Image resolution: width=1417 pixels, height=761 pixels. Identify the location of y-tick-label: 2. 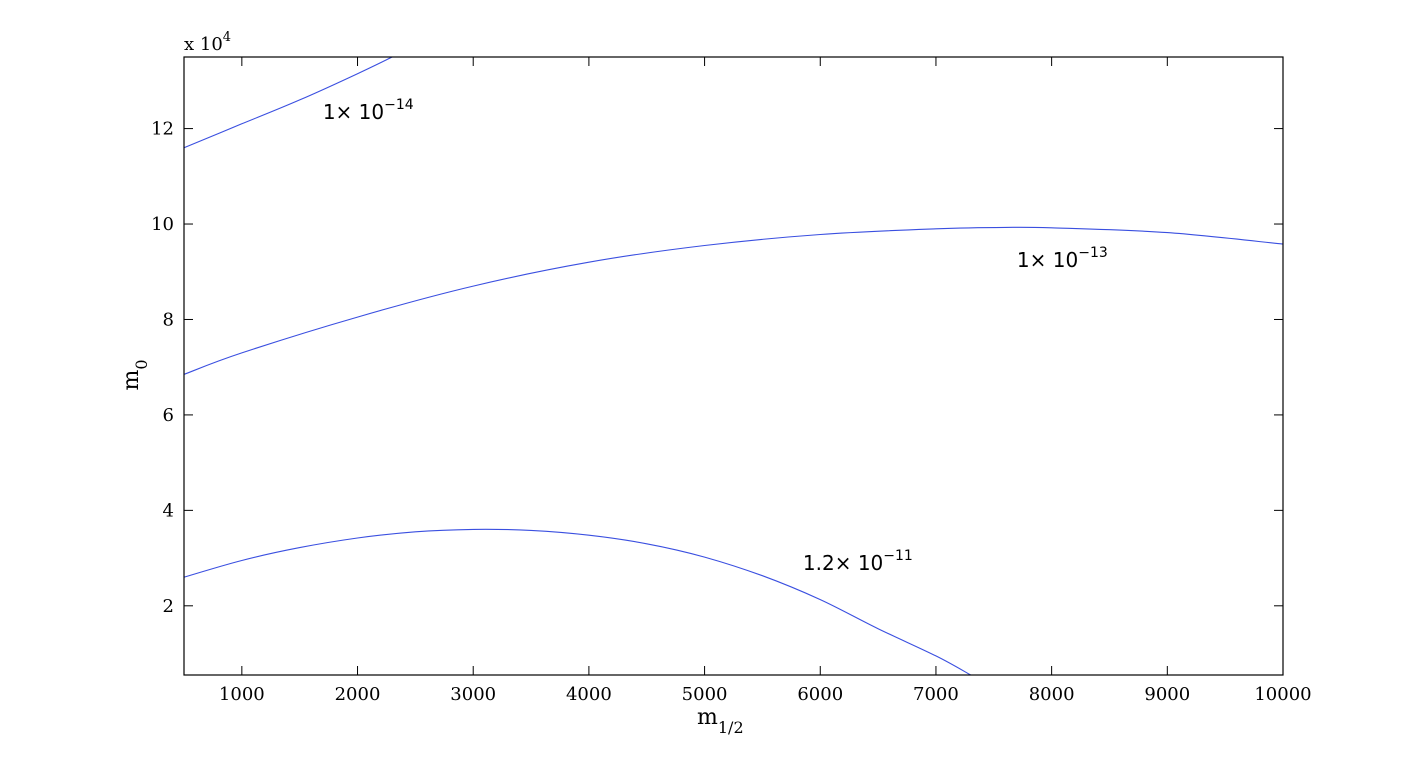
(168, 606).